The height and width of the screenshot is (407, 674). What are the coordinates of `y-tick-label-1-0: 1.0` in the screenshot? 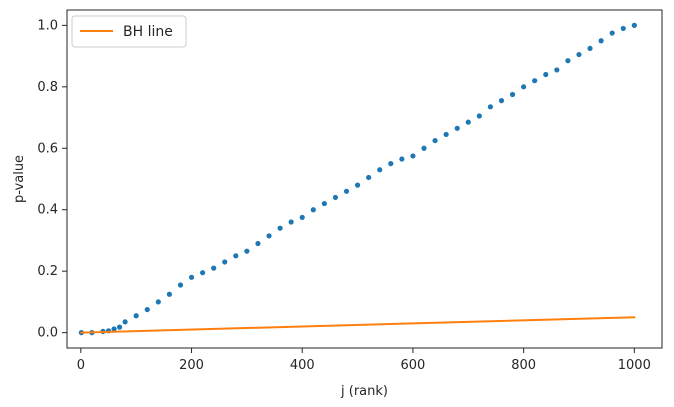 It's located at (47, 25).